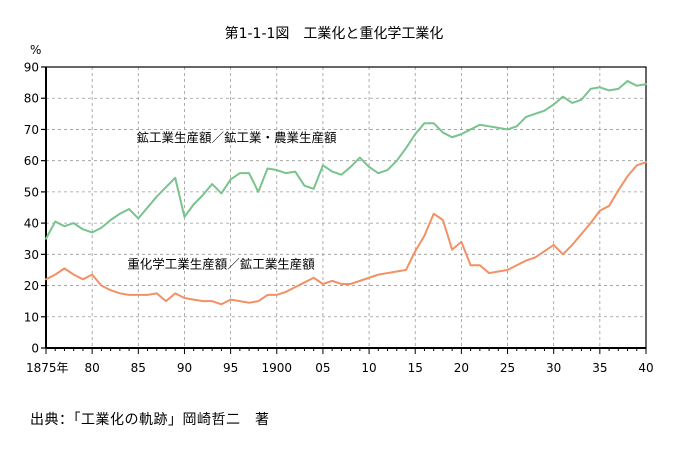 Image resolution: width=679 pixels, height=456 pixels. Describe the element at coordinates (322, 368) in the screenshot. I see `x-tick-label: 05` at that location.